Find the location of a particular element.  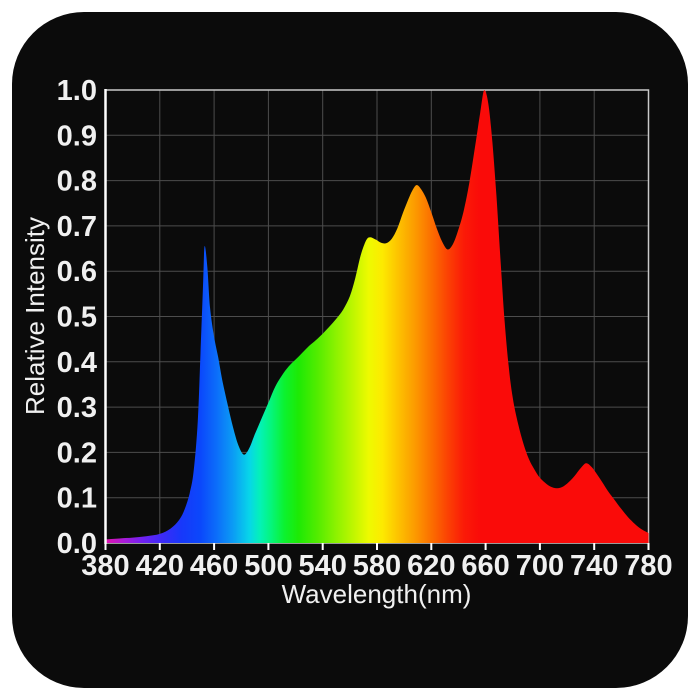

y-tick-label: 0.0 is located at coordinates (77, 544).